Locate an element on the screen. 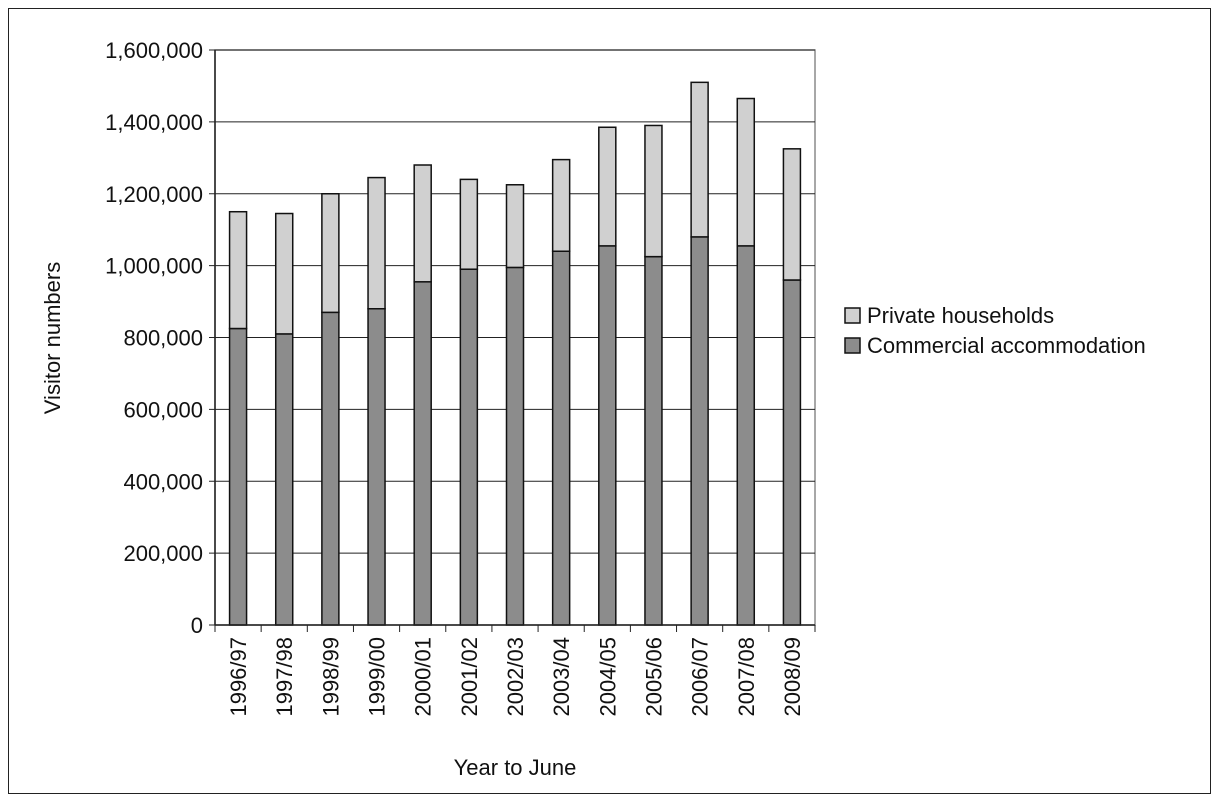 This screenshot has width=1219, height=802. x-tick-label: 2004/05 is located at coordinates (607, 677).